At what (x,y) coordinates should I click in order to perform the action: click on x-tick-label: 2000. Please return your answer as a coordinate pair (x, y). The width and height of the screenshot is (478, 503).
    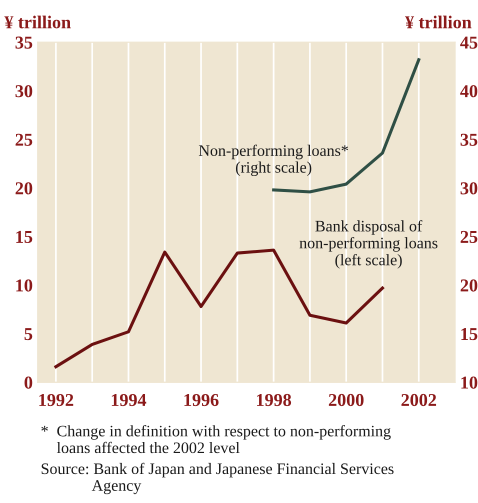
    Looking at the image, I should click on (346, 400).